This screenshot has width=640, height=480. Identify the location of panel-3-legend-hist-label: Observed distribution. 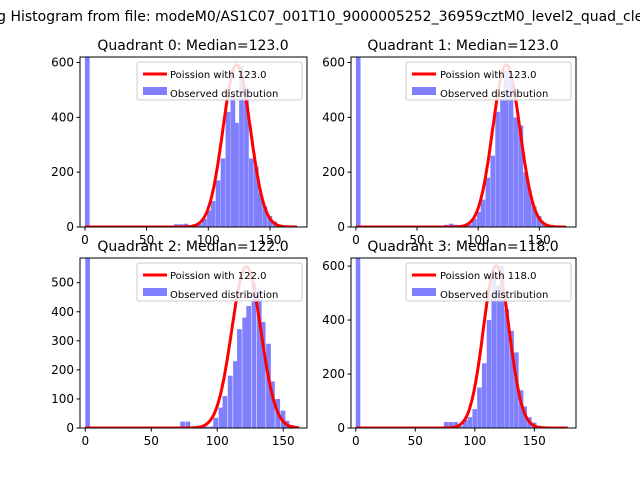
(494, 295).